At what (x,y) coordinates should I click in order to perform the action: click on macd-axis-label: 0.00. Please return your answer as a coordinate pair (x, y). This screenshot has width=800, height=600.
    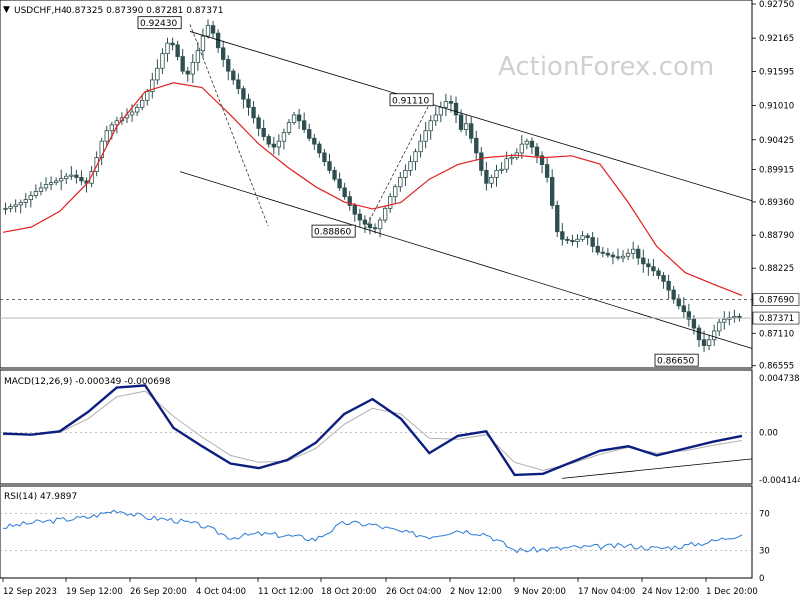
    Looking at the image, I should click on (768, 433).